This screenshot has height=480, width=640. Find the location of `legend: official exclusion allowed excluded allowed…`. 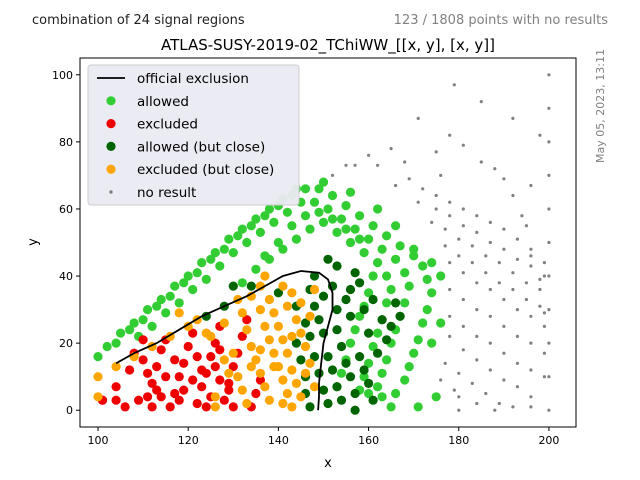

legend: official exclusion allowed excluded allowed… is located at coordinates (193, 135).